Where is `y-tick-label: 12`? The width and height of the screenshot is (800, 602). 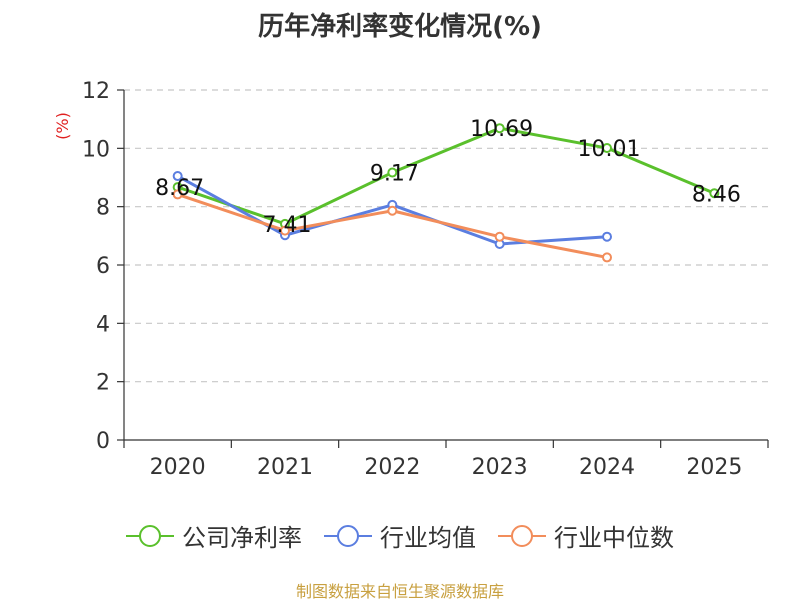 y-tick-label: 12 is located at coordinates (96, 91).